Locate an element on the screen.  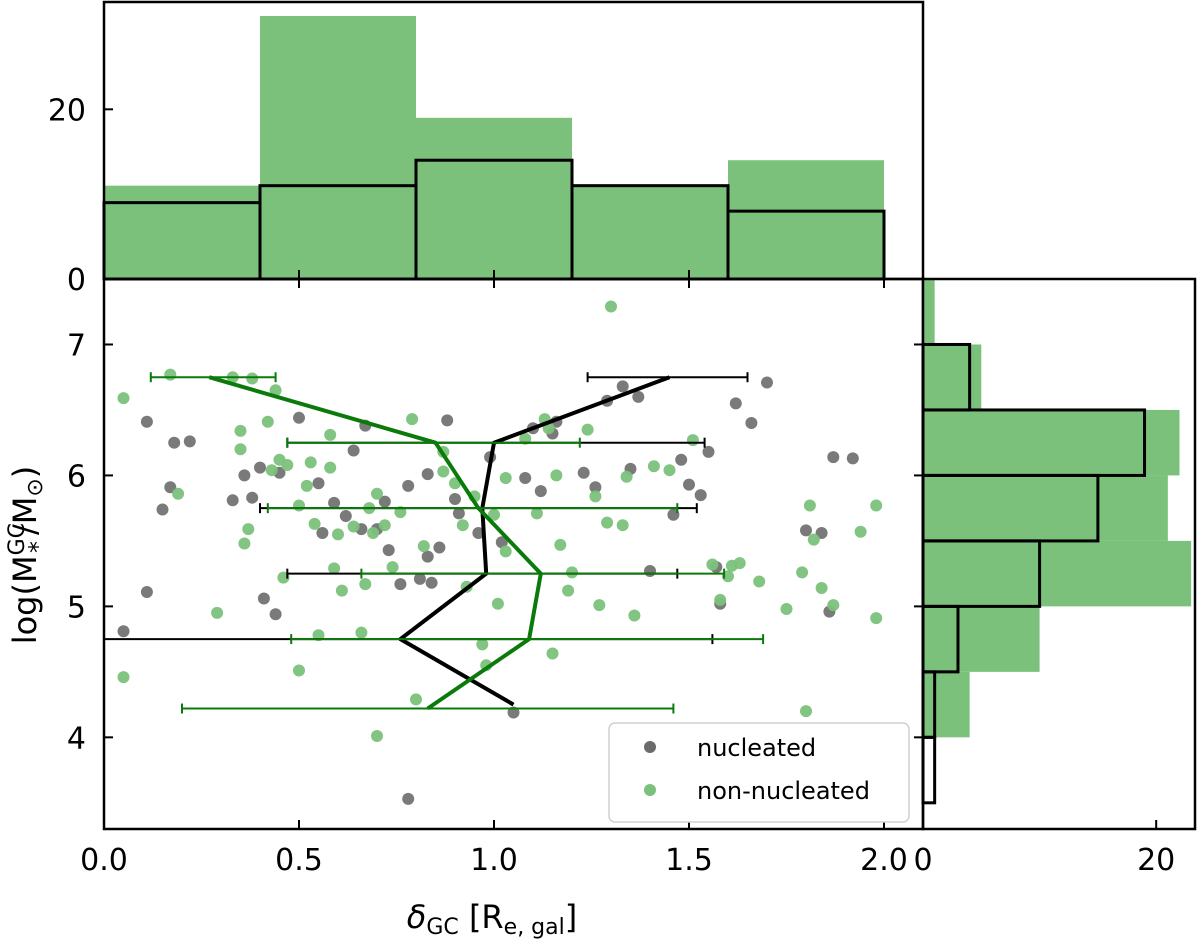
right-x-tick-label: 0 is located at coordinates (922, 860).